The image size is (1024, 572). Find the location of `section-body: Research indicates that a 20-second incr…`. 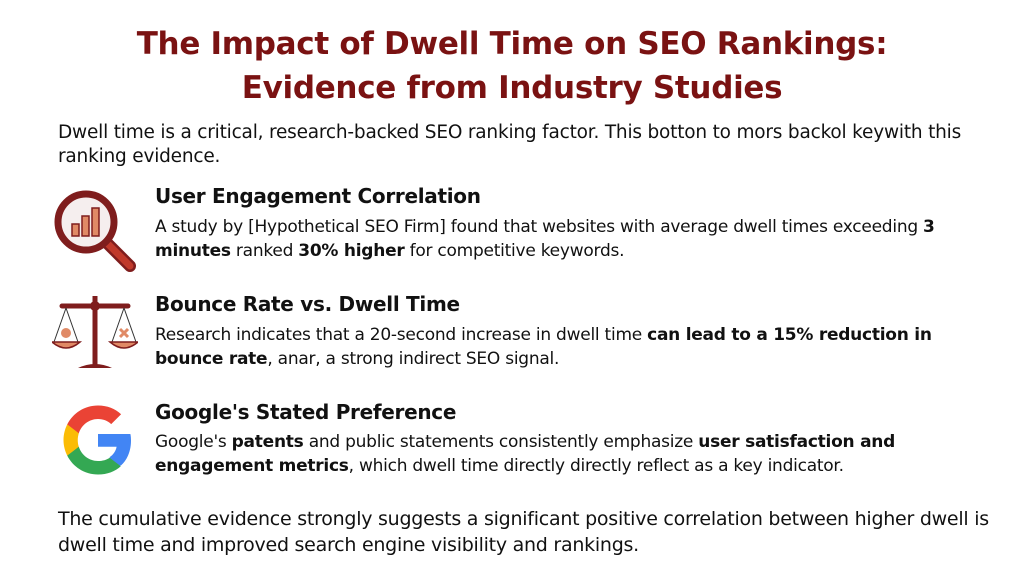

section-body: Research indicates that a 20-second incr… is located at coordinates (575, 347).